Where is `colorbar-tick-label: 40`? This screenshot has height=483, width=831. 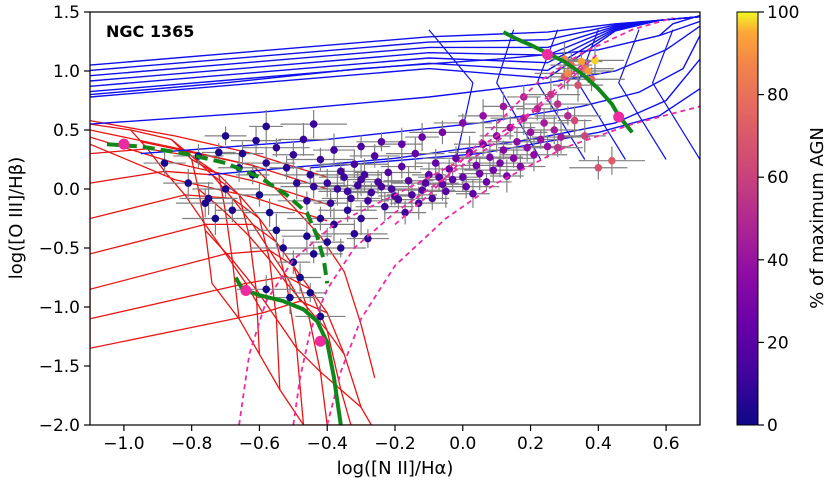
colorbar-tick-label: 40 is located at coordinates (778, 261).